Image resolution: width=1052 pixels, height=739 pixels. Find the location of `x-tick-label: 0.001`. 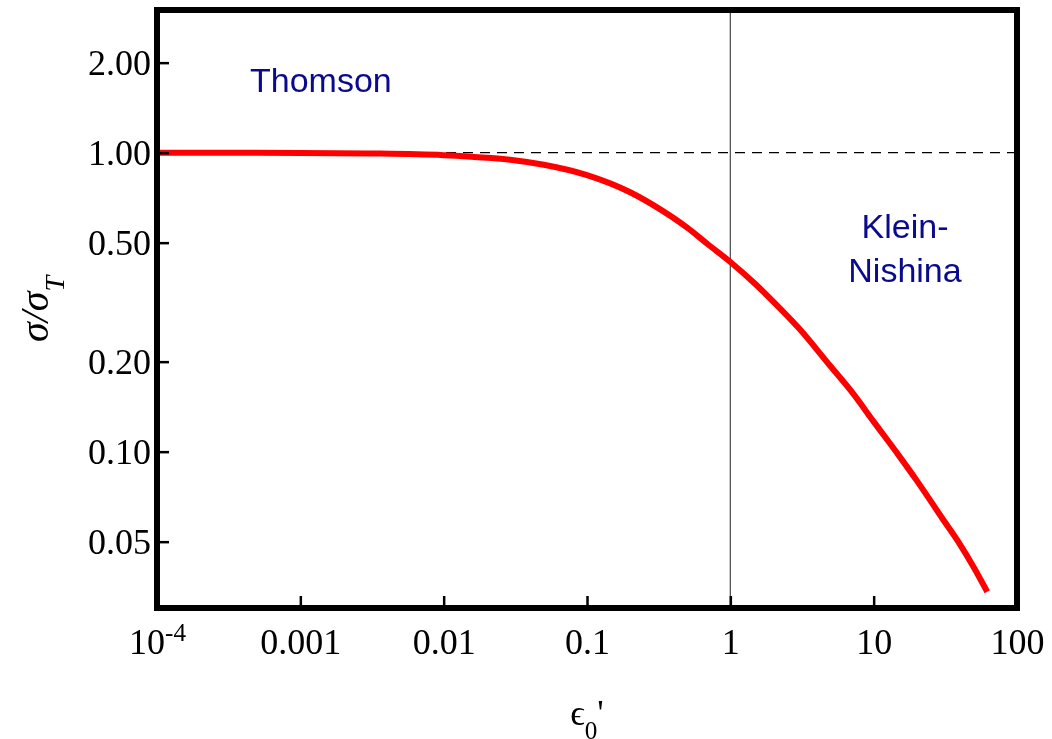

x-tick-label: 0.001 is located at coordinates (301, 641).